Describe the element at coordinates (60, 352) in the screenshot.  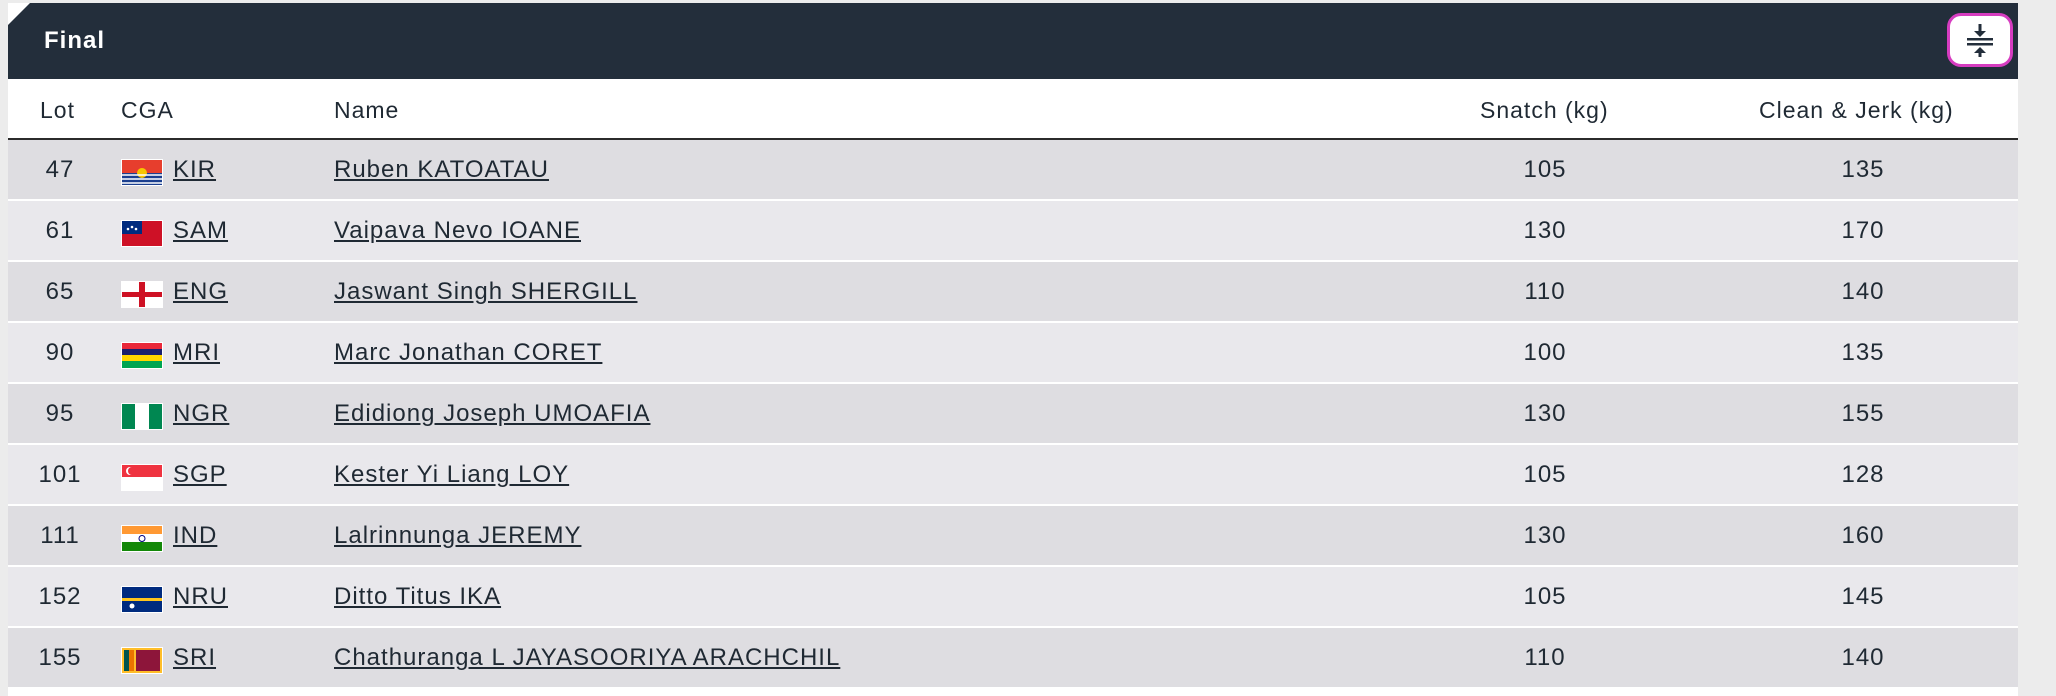
I see `lot-number: 90` at that location.